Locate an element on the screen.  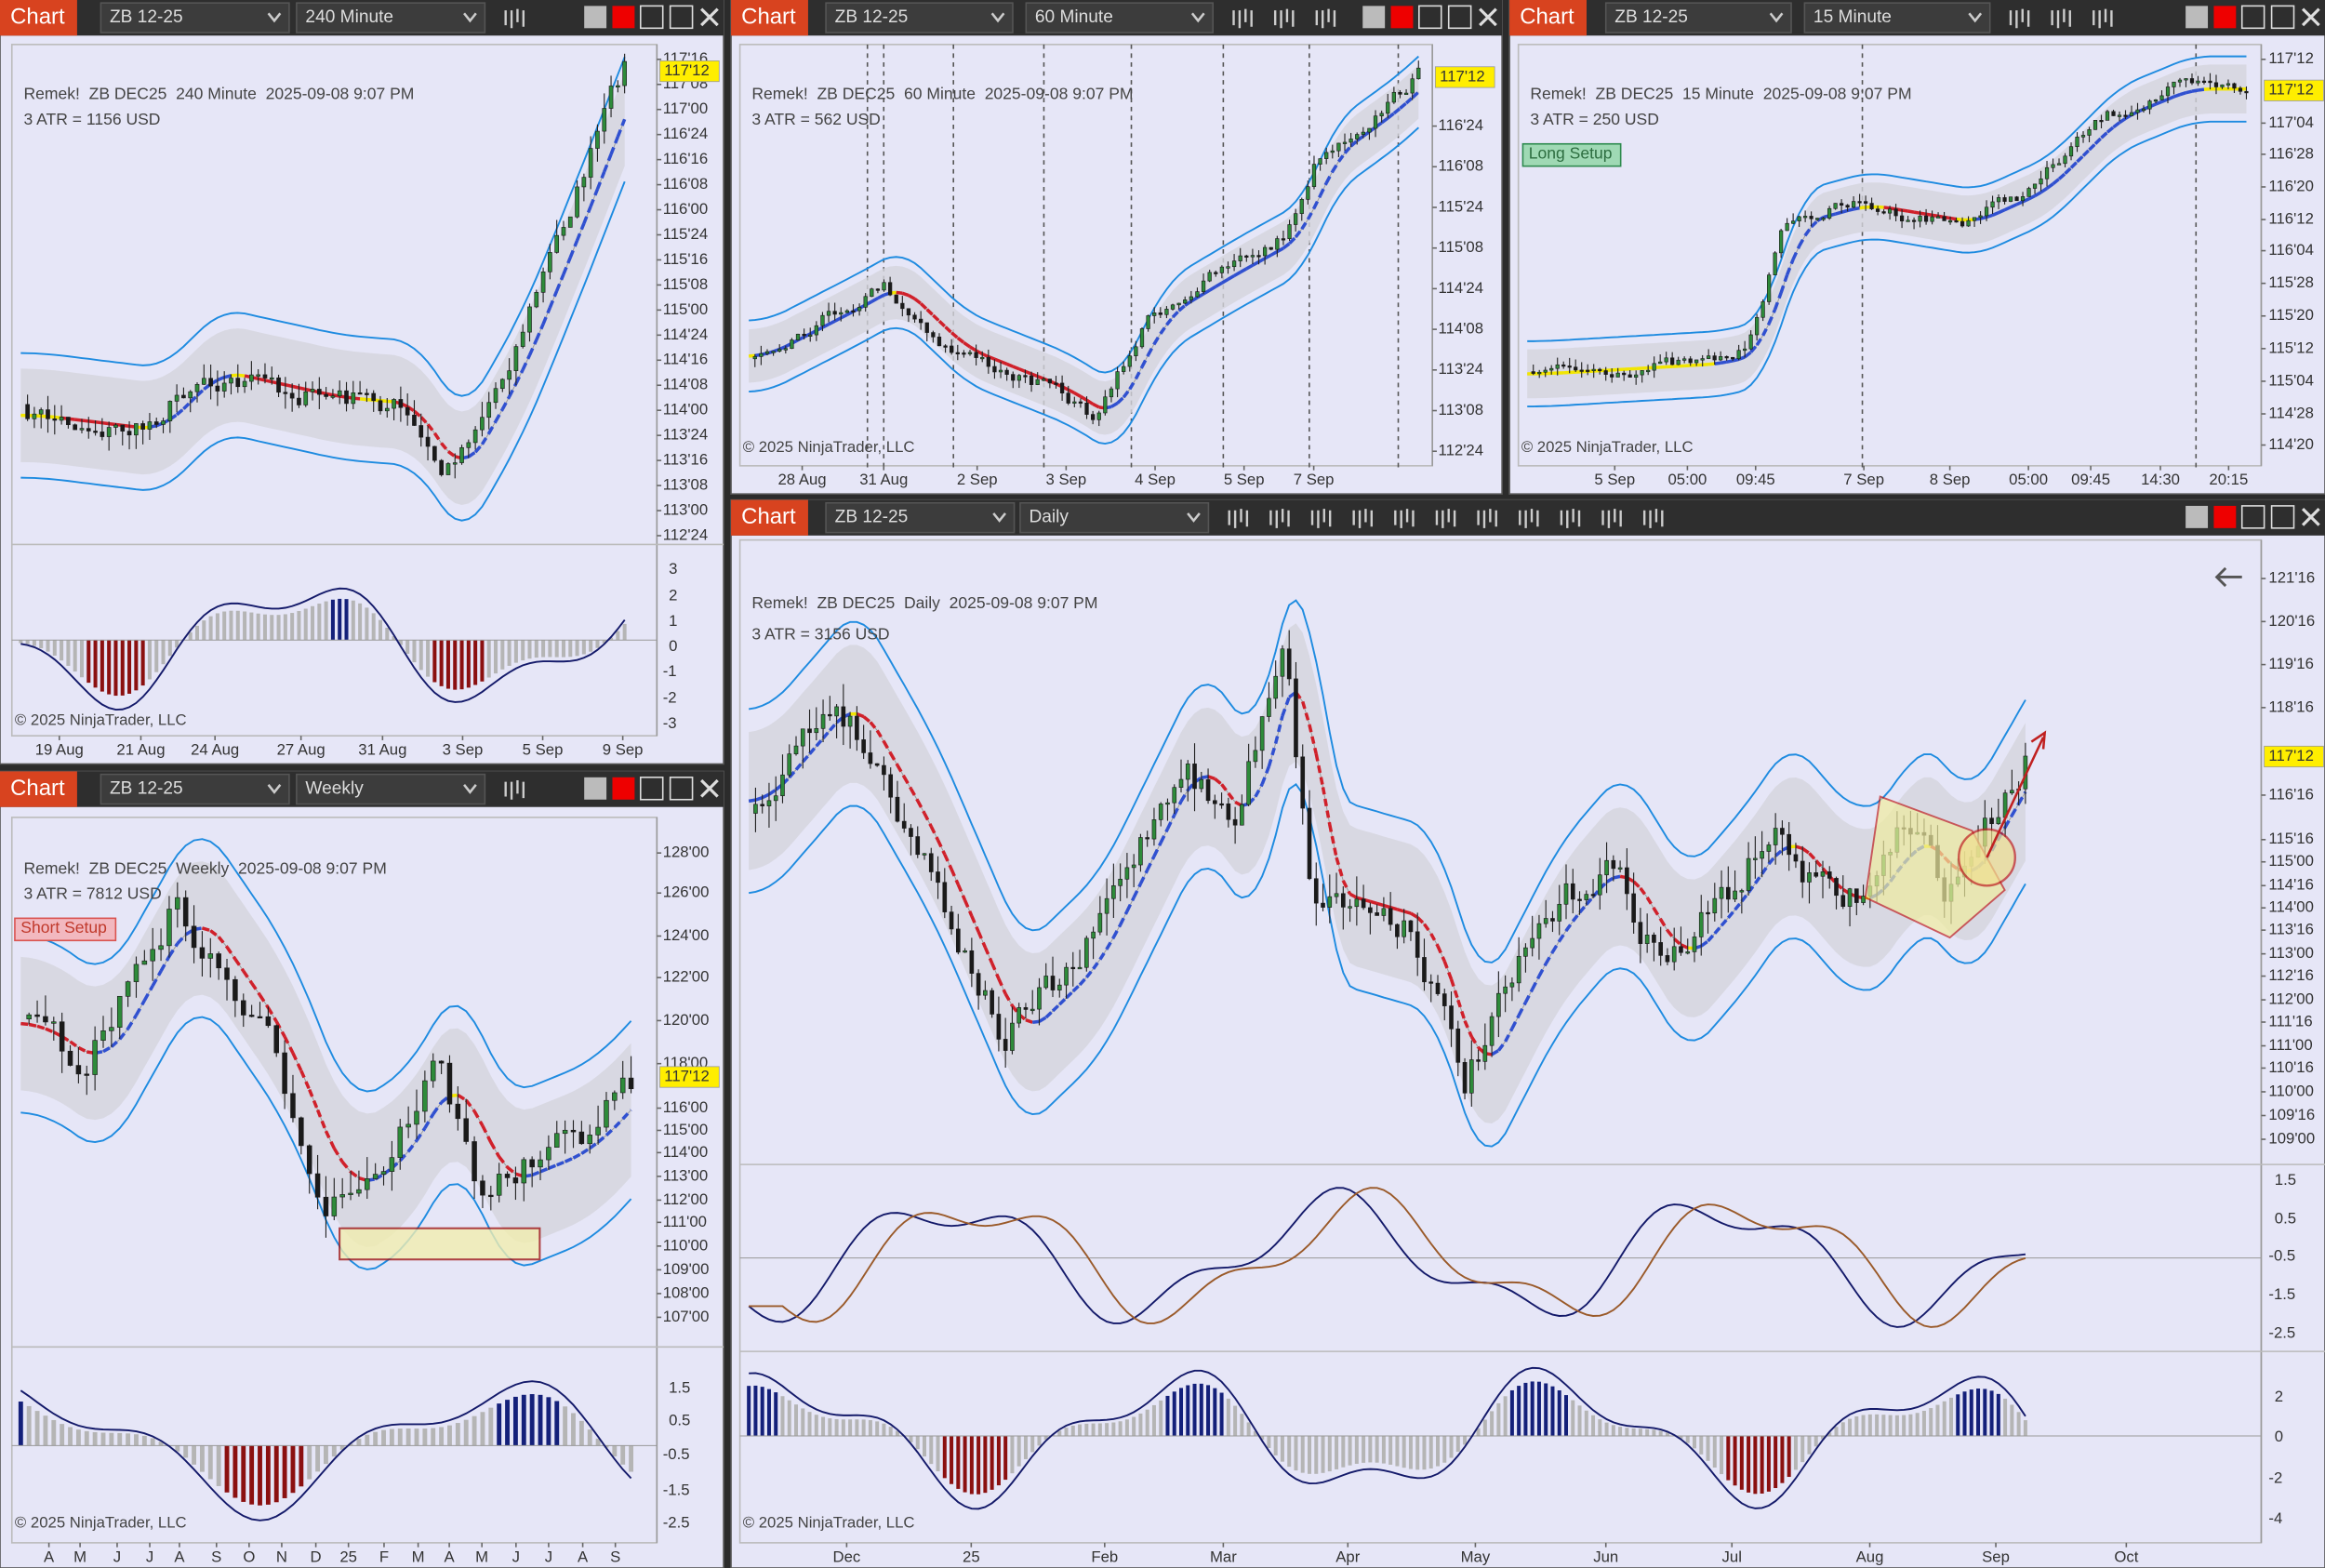
date-axis-label: 5 Sep is located at coordinates (1614, 479).